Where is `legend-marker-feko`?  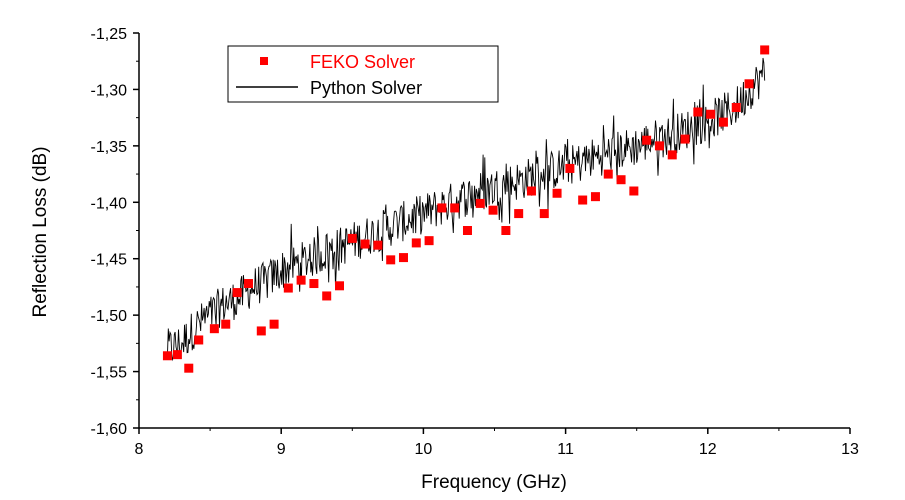 legend-marker-feko is located at coordinates (264, 61).